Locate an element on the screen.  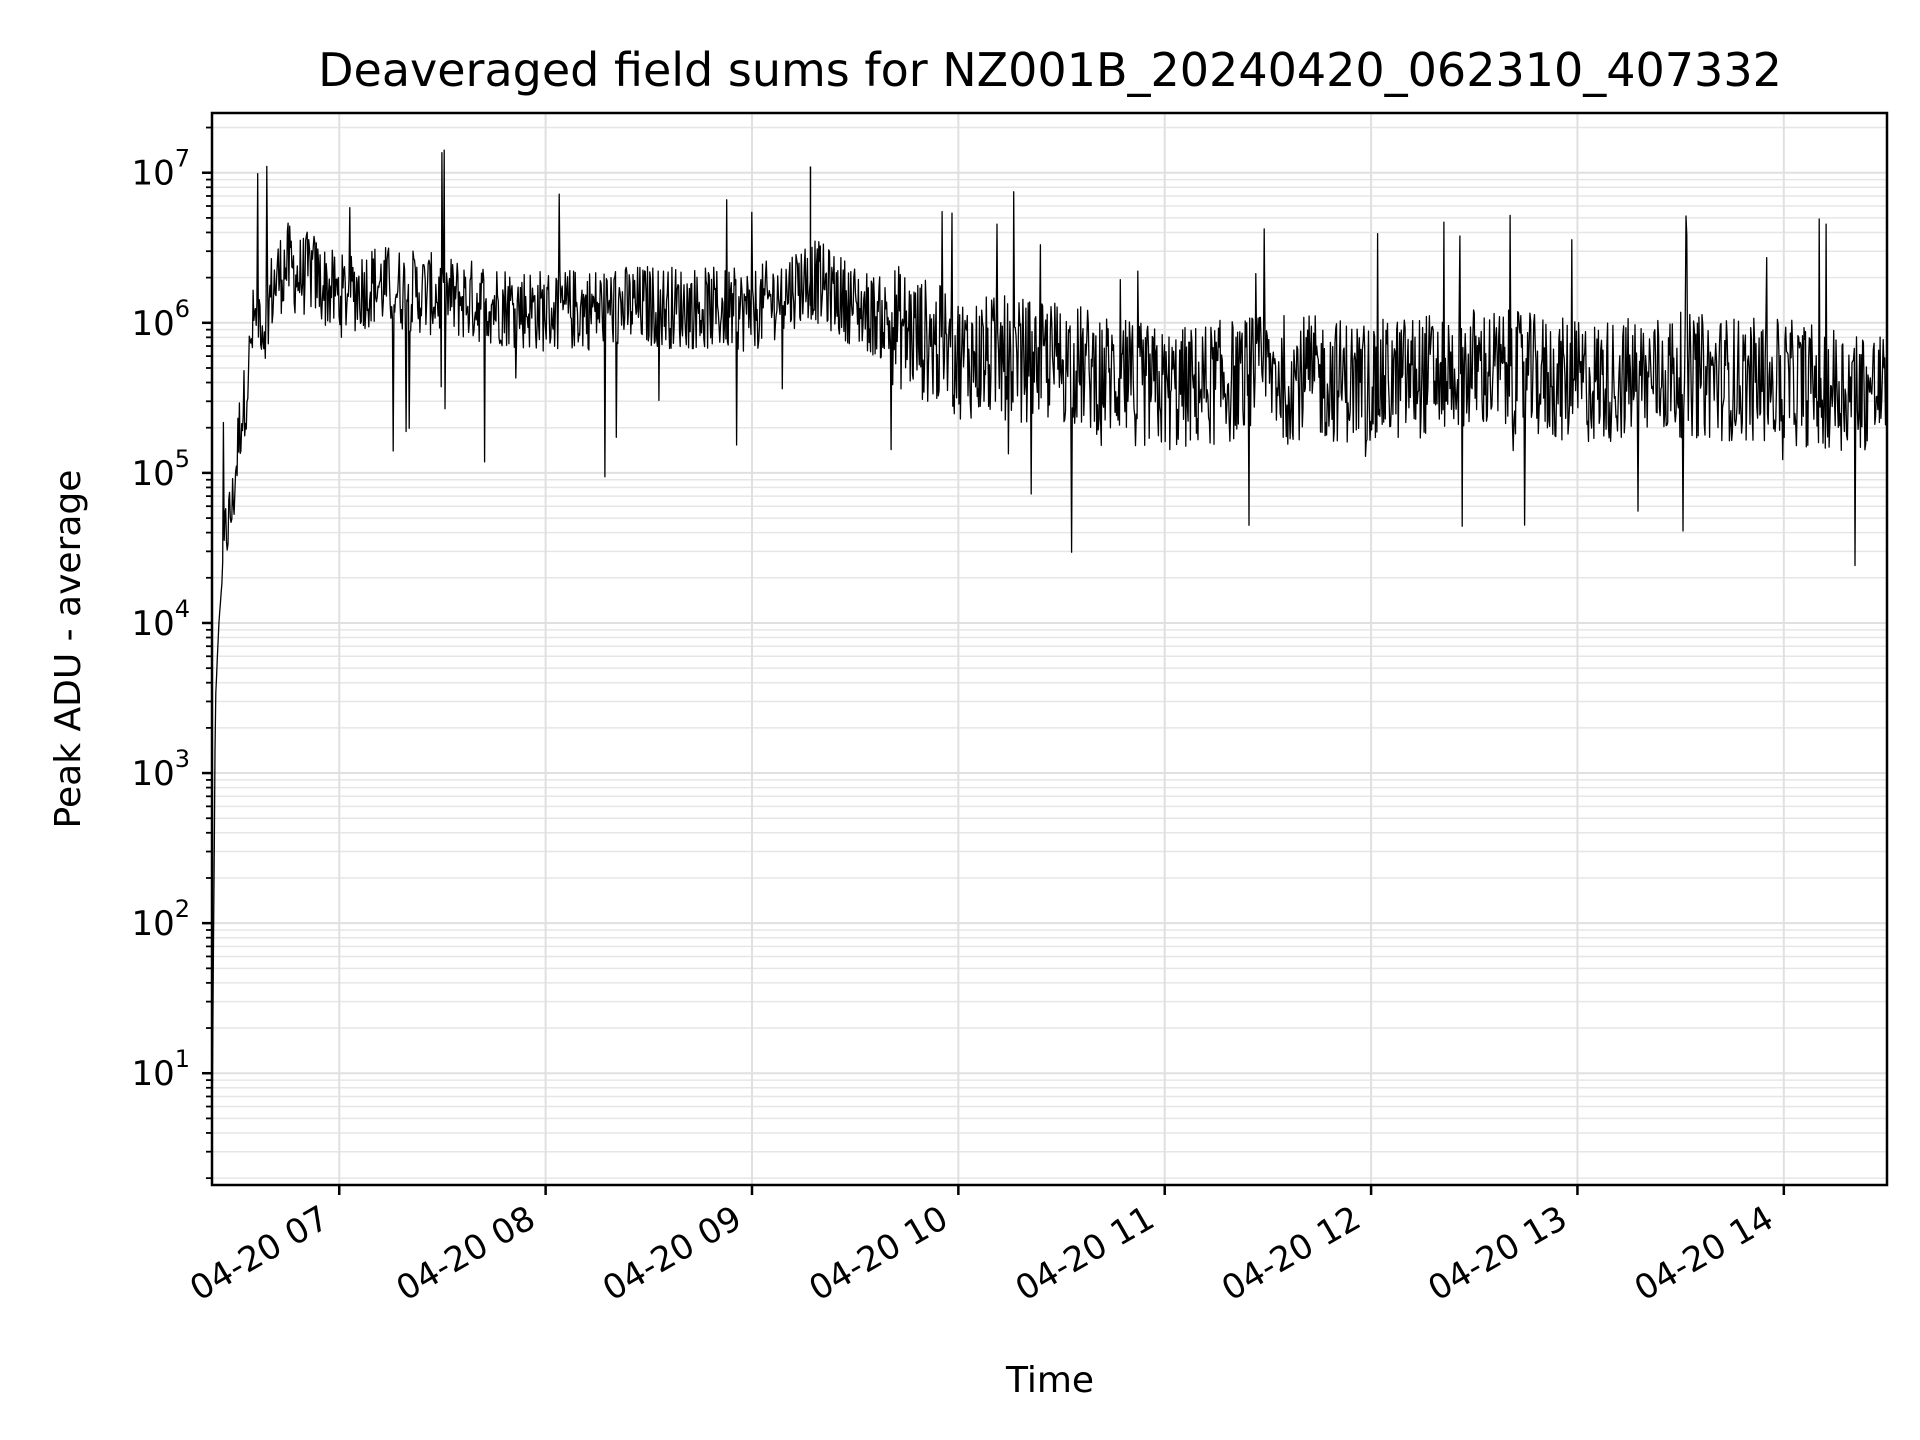
y-tick-label: 10¹ is located at coordinates (160, 1069).